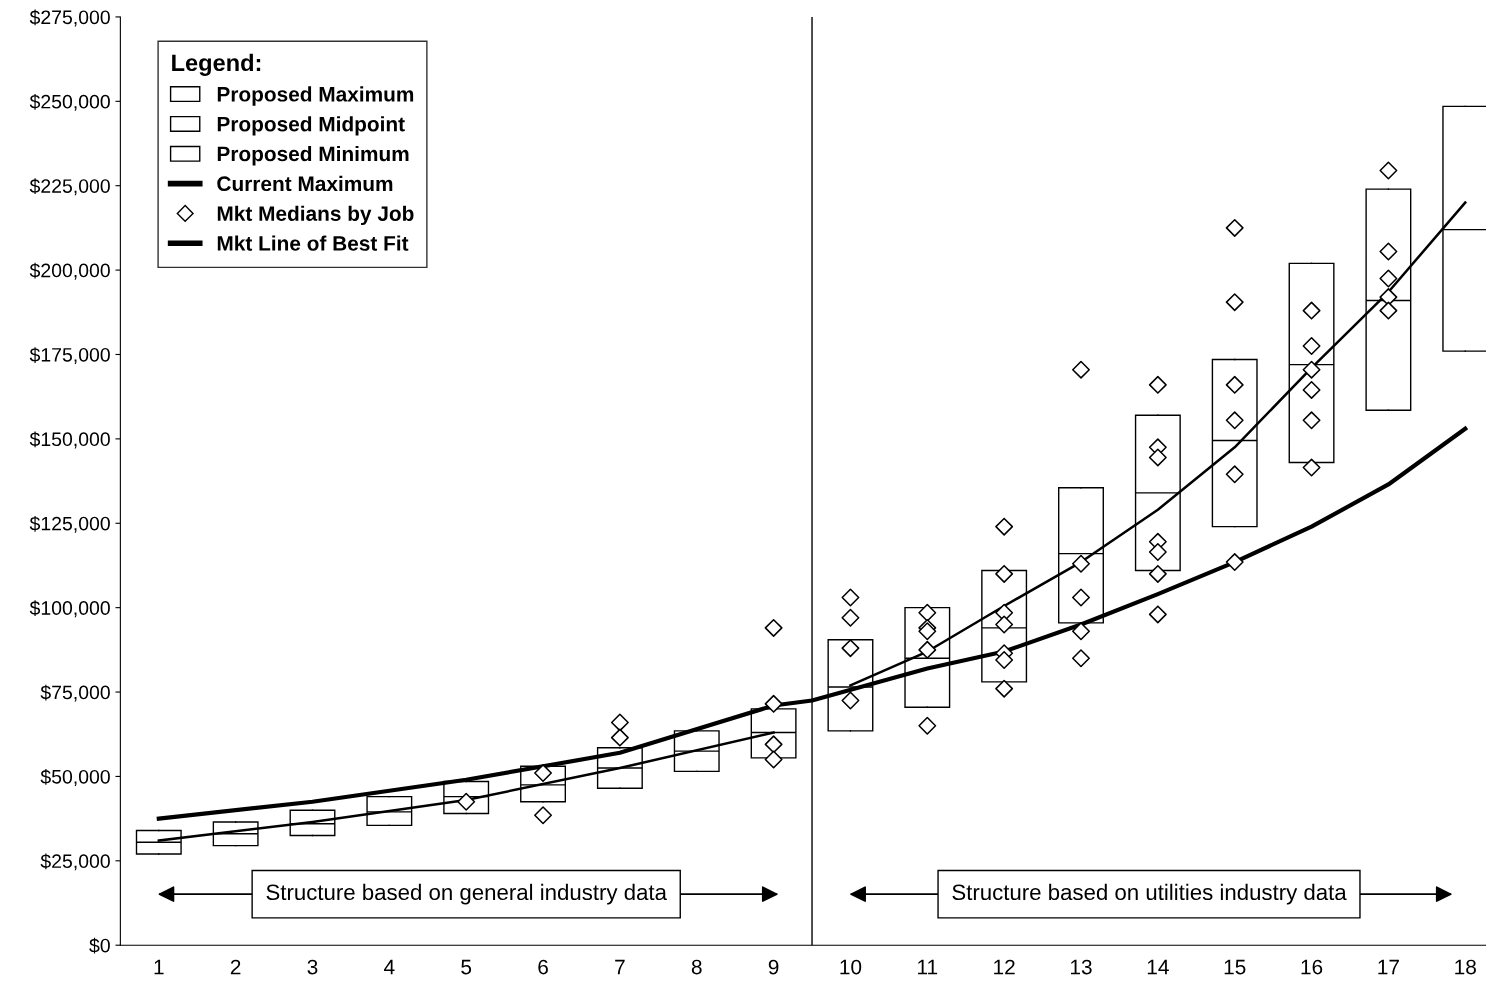  Describe the element at coordinates (69, 102) in the screenshot. I see `y-tick-label: $250,000` at that location.